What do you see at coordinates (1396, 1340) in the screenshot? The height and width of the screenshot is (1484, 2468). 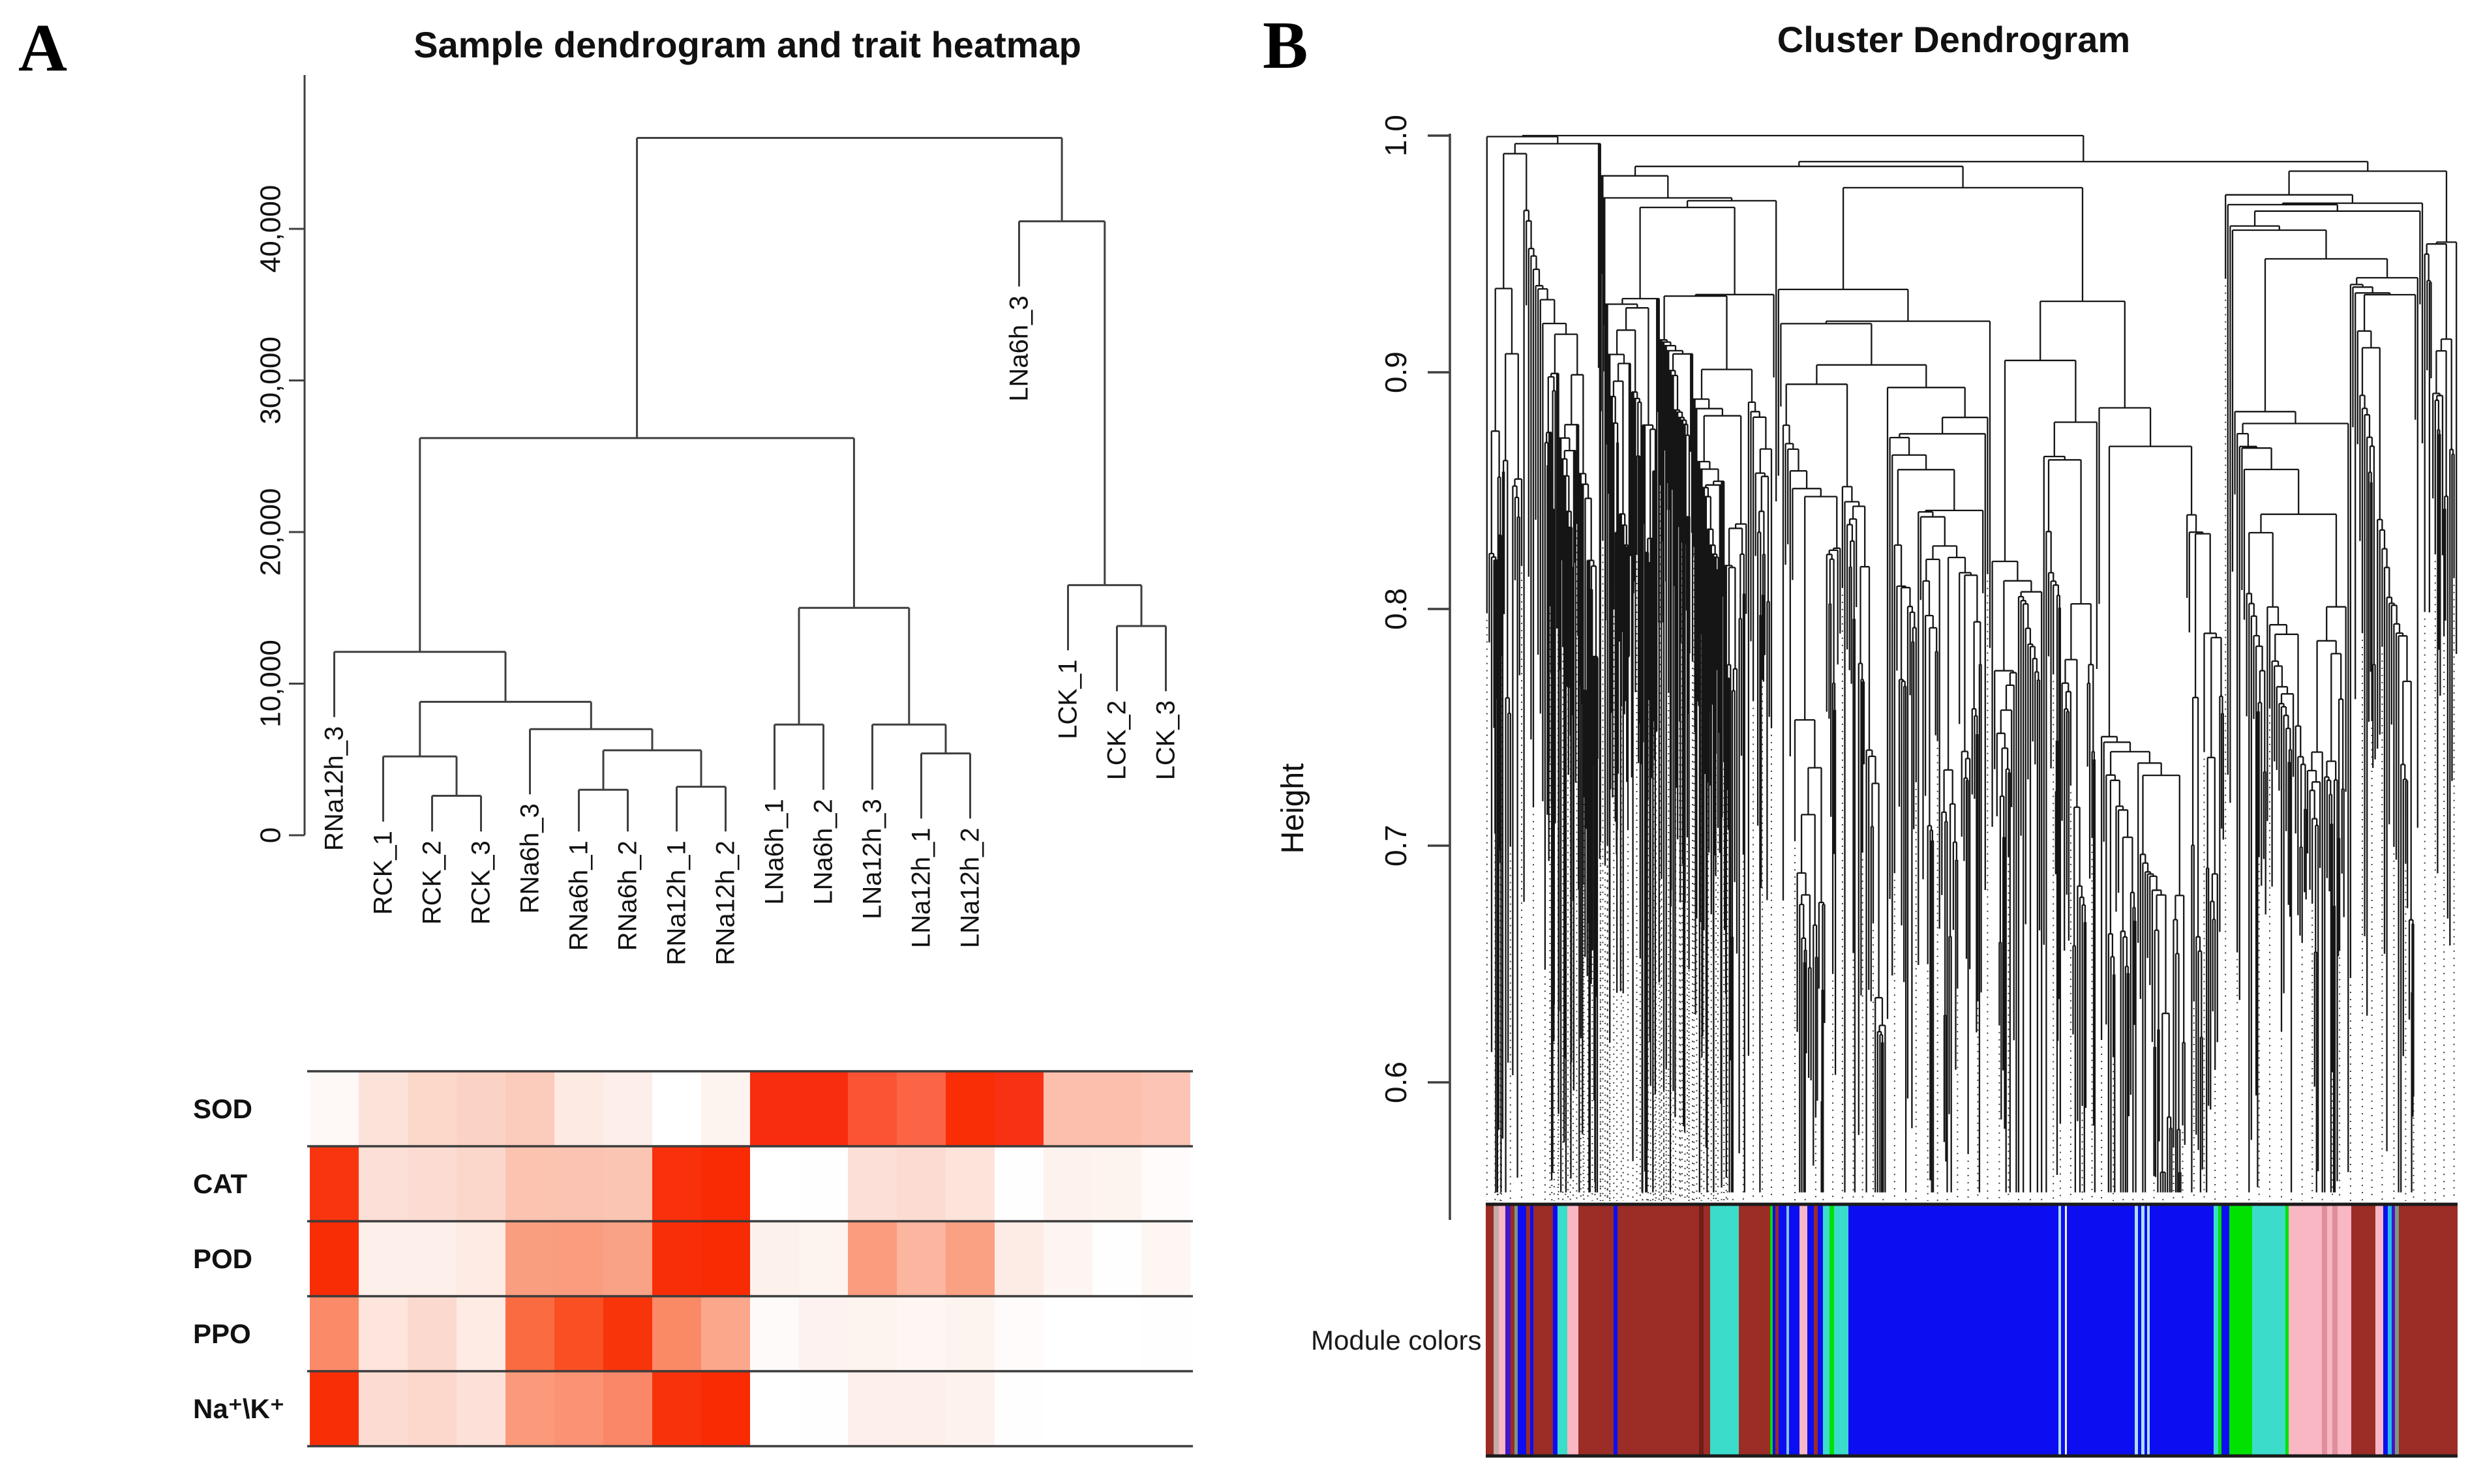 I see `module-colors-label: Module colors` at bounding box center [1396, 1340].